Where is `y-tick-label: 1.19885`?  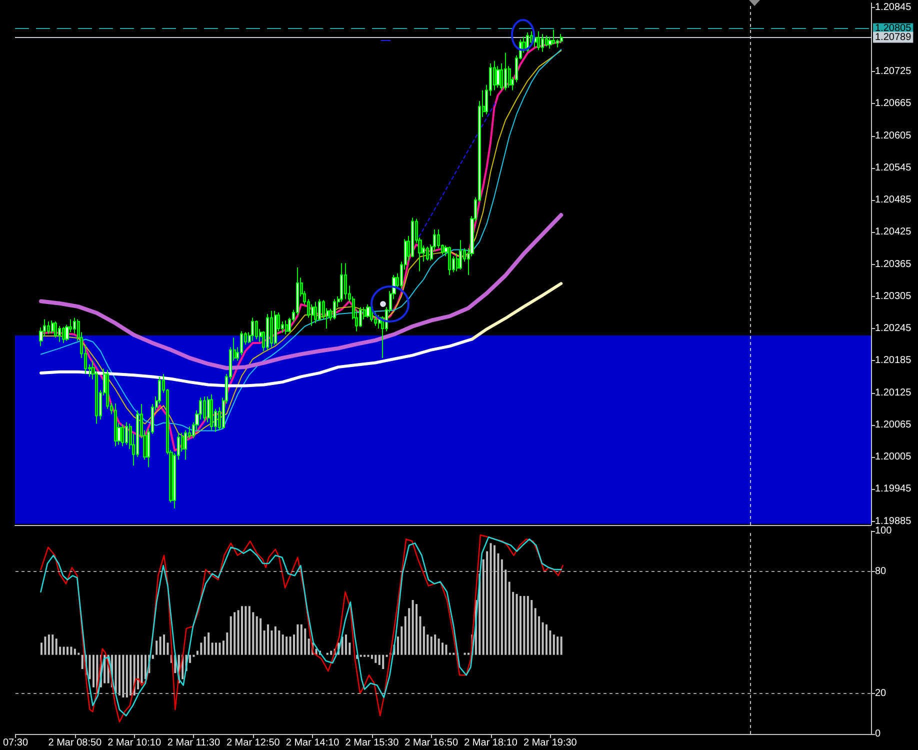
y-tick-label: 1.19885 is located at coordinates (893, 521).